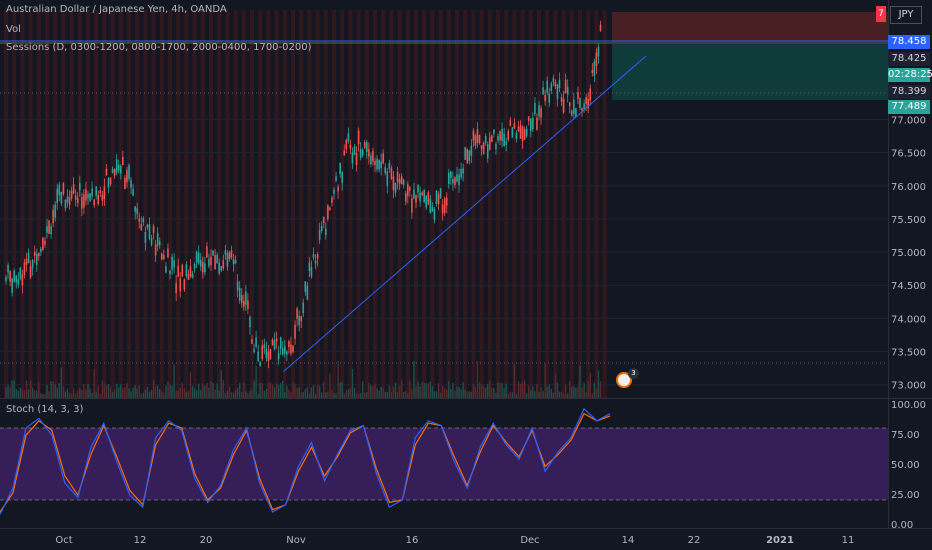  I want to click on stoch-tick-label: 0.00, so click(902, 525).